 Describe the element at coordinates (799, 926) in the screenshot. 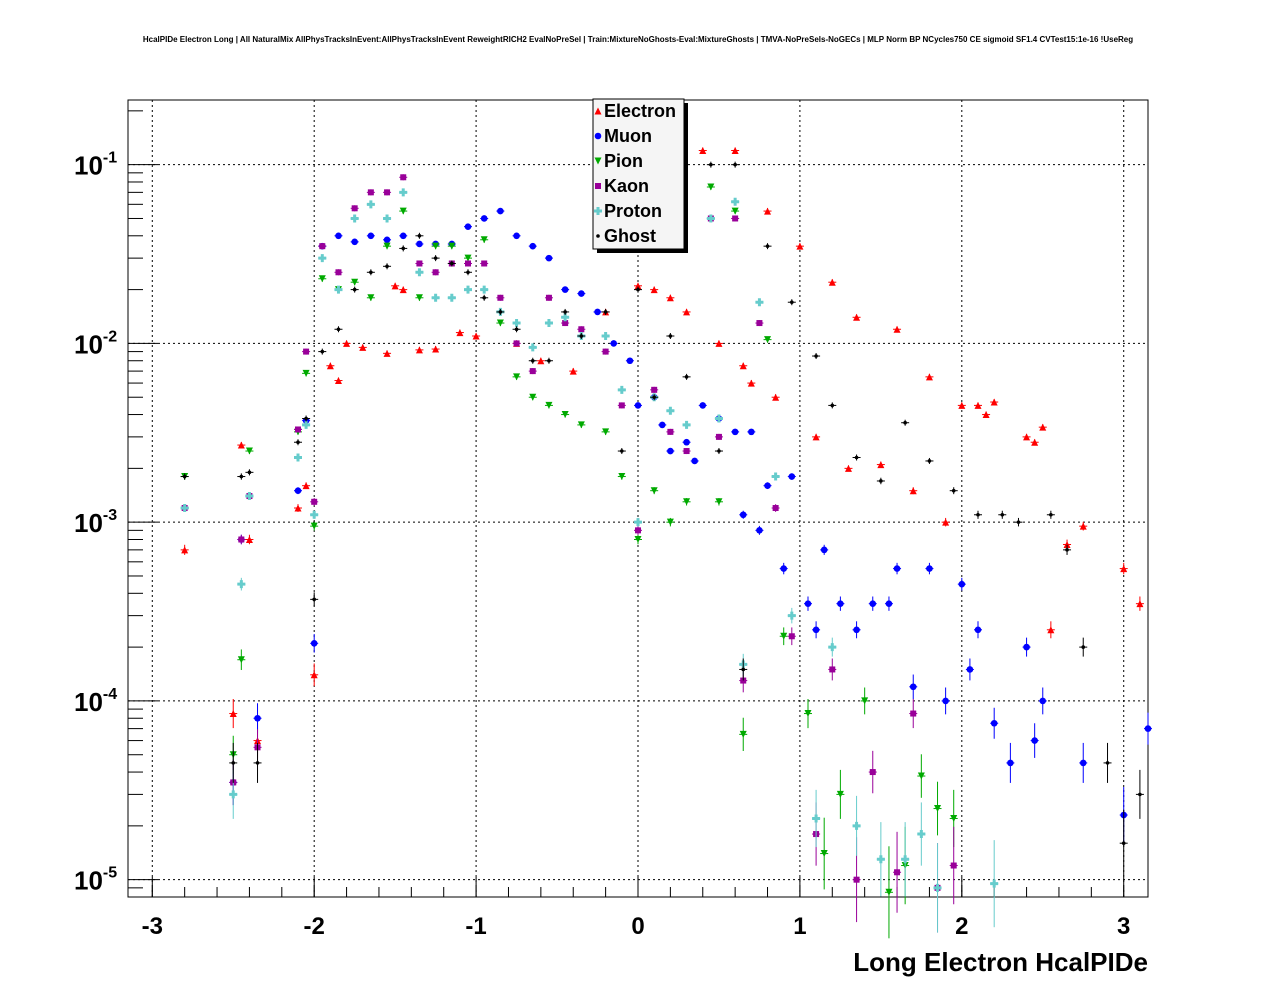

I see `x-tick-label: 1` at that location.